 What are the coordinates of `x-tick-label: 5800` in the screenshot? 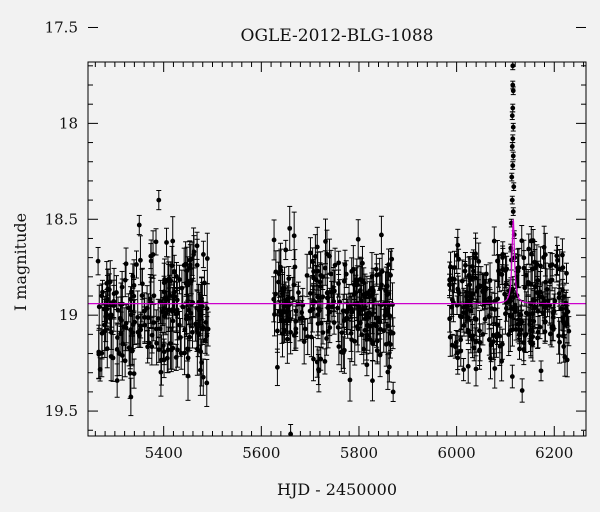 It's located at (359, 453).